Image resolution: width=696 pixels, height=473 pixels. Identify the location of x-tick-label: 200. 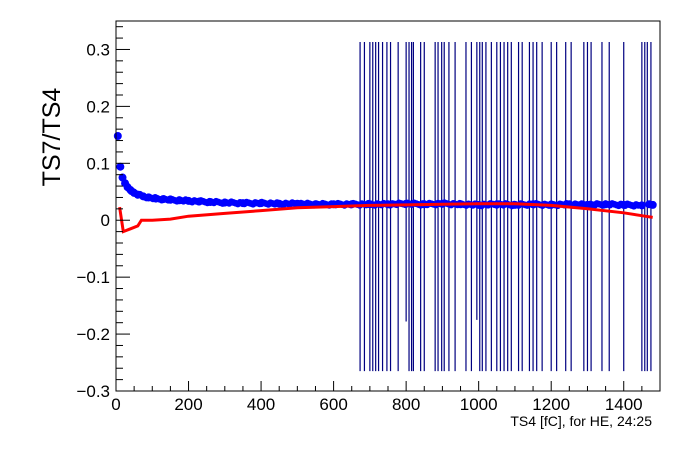
(188, 404).